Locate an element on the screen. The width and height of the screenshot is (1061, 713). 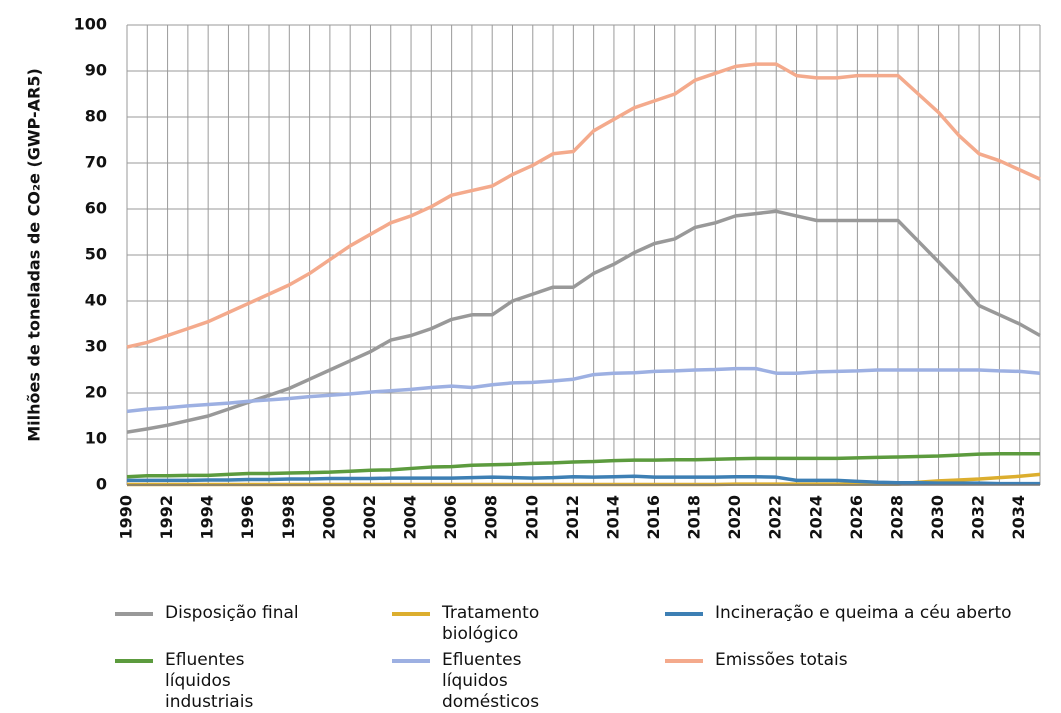
y-tick-label: 60 is located at coordinates (96, 208).